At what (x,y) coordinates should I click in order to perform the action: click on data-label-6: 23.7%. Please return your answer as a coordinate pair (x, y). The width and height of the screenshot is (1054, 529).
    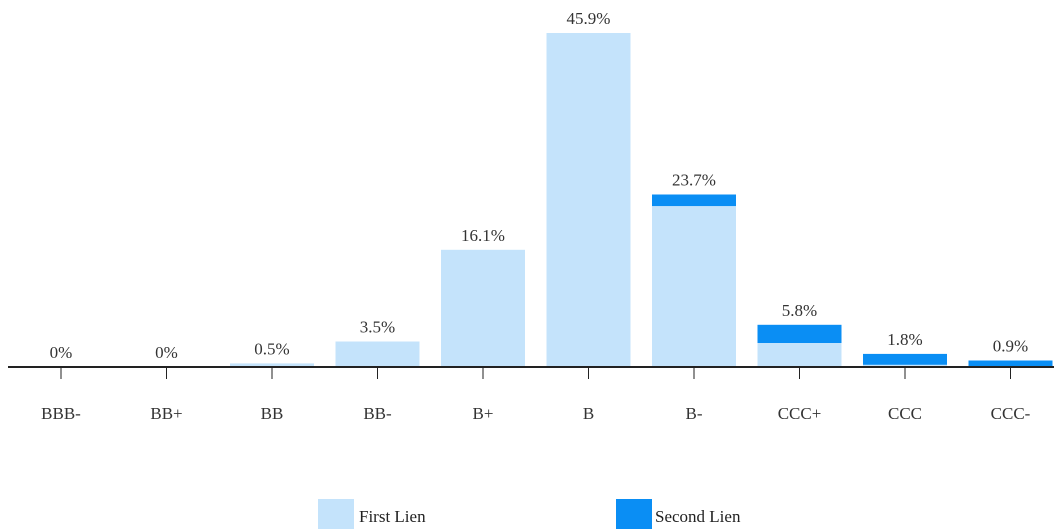
    Looking at the image, I should click on (694, 180).